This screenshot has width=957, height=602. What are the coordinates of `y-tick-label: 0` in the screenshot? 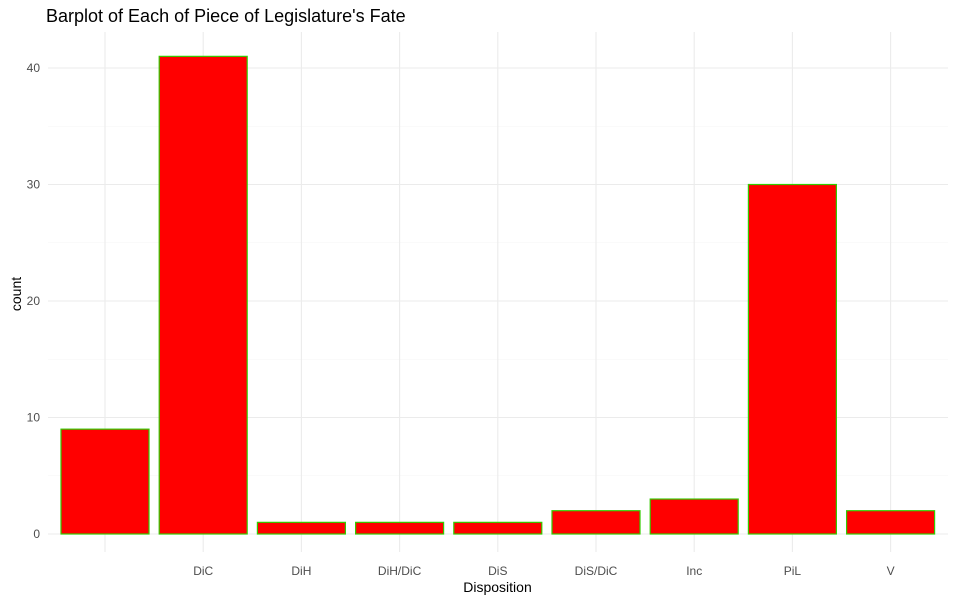 It's located at (36, 534).